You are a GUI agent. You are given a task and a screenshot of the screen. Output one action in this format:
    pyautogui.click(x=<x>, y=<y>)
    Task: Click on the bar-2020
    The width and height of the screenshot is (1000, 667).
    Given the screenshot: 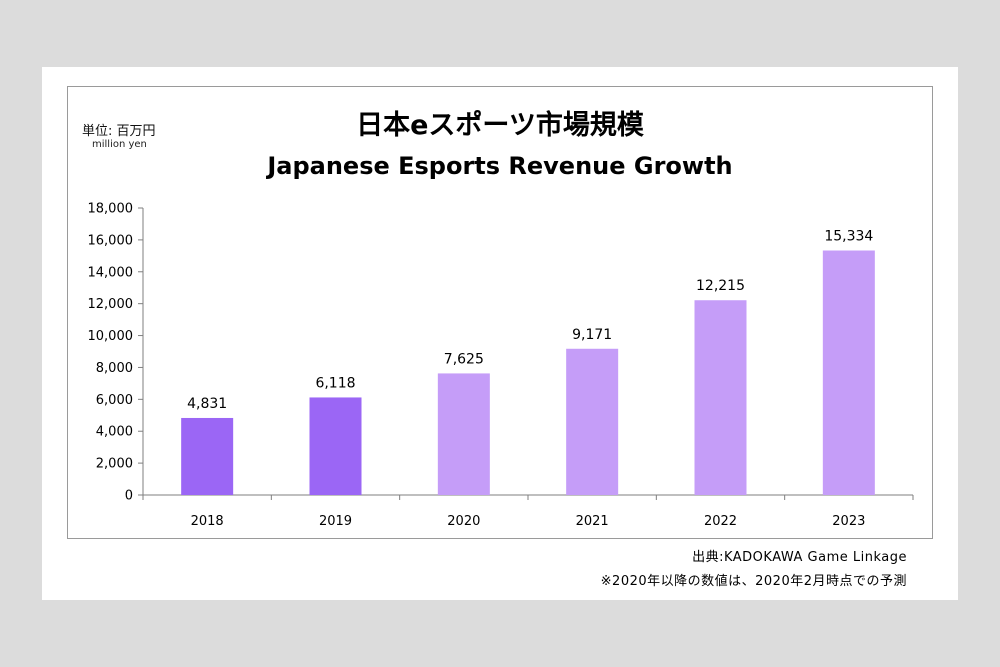 What is the action you would take?
    pyautogui.click(x=463, y=434)
    